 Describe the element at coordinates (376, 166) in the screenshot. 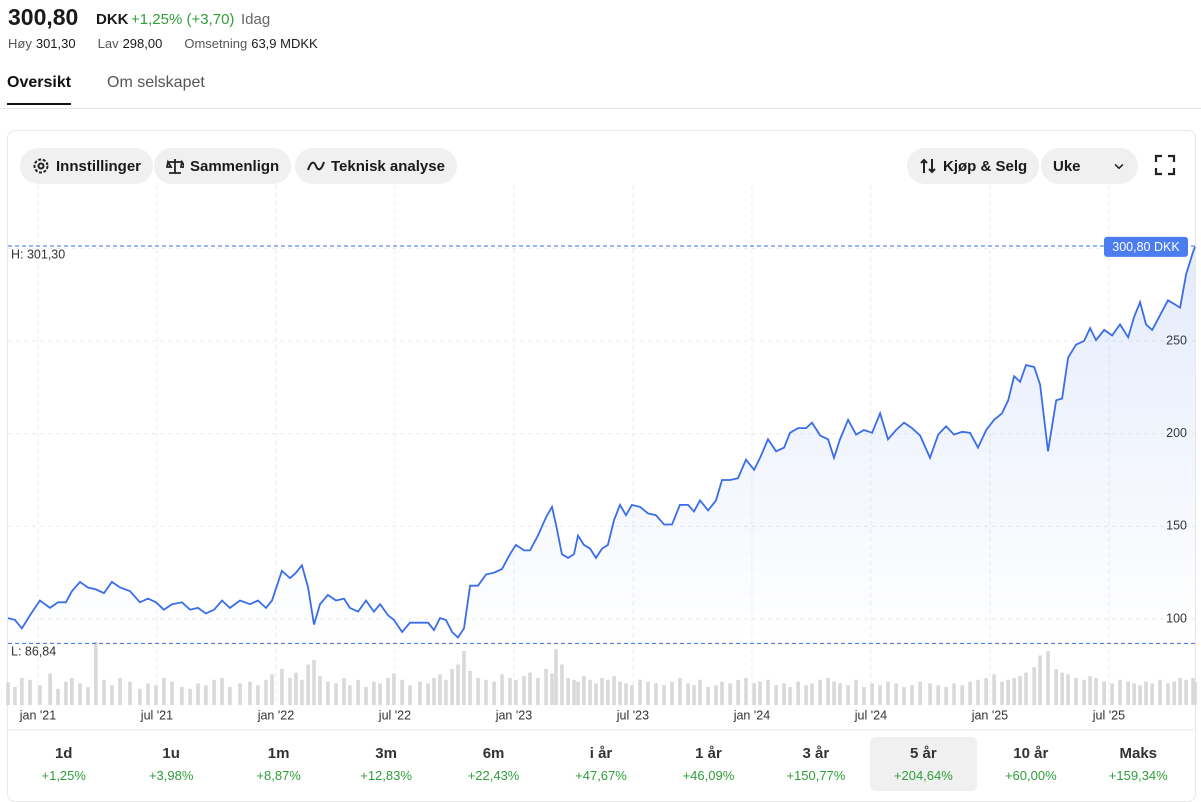

I see `analysis-button: Teknisk analyse` at that location.